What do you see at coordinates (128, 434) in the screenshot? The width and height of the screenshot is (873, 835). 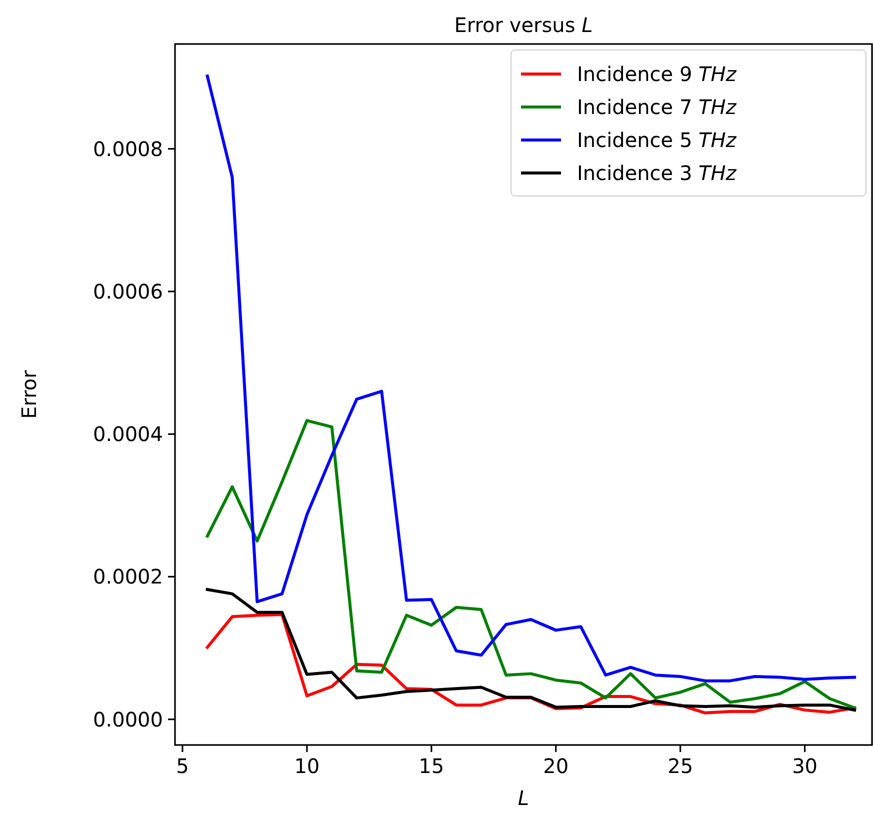 I see `y-tick-label: 0.0004` at bounding box center [128, 434].